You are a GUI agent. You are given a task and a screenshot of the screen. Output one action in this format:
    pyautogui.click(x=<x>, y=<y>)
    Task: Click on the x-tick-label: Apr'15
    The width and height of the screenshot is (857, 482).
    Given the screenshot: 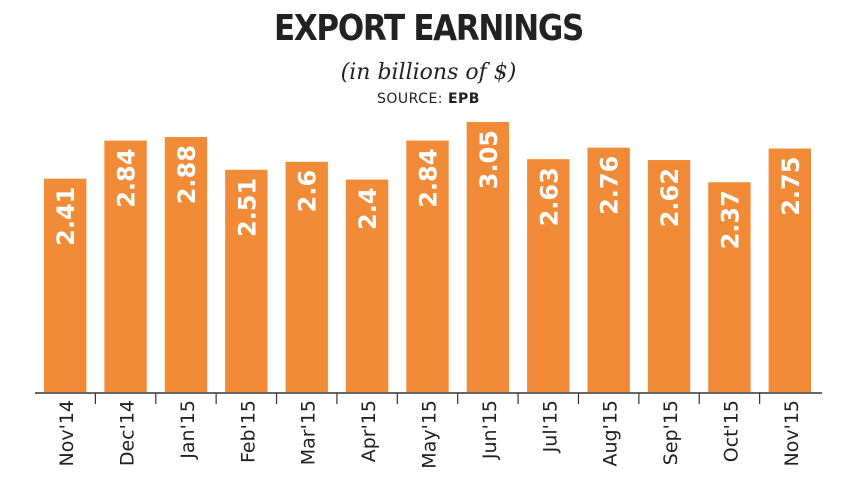 What is the action you would take?
    pyautogui.click(x=369, y=431)
    